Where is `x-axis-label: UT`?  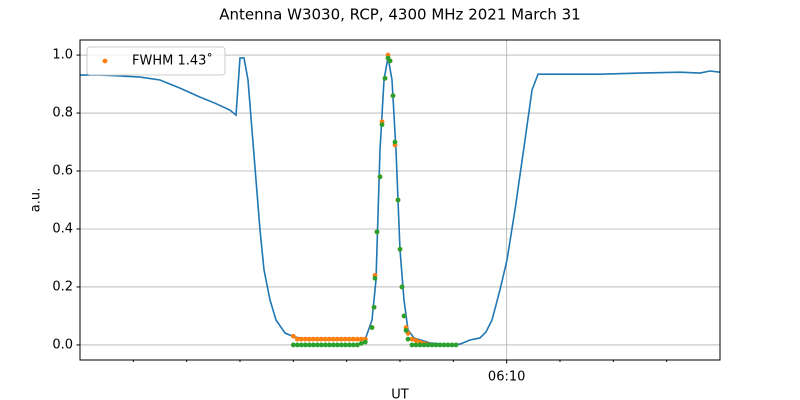 x-axis-label: UT is located at coordinates (400, 394).